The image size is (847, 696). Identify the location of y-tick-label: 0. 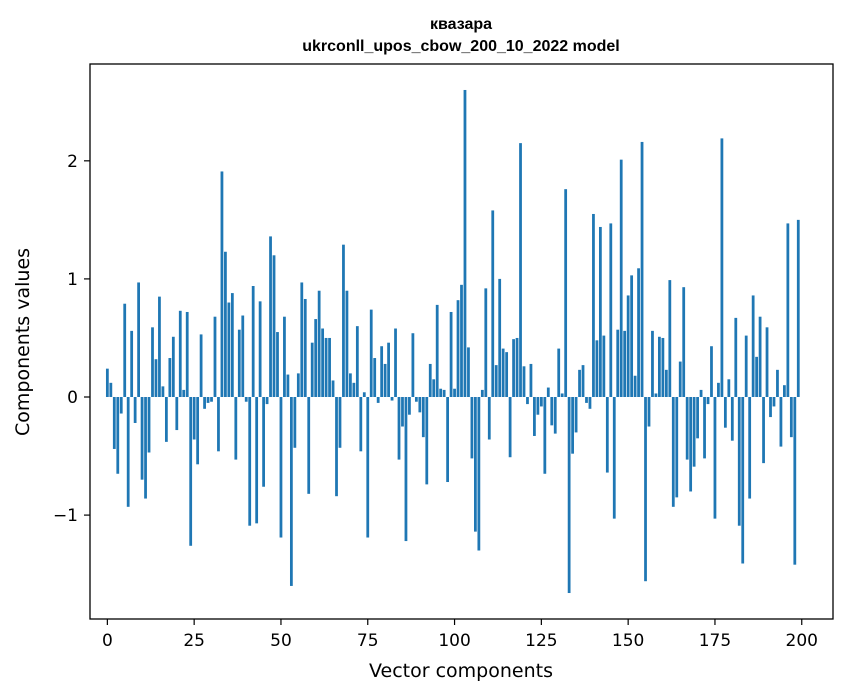
(72, 398).